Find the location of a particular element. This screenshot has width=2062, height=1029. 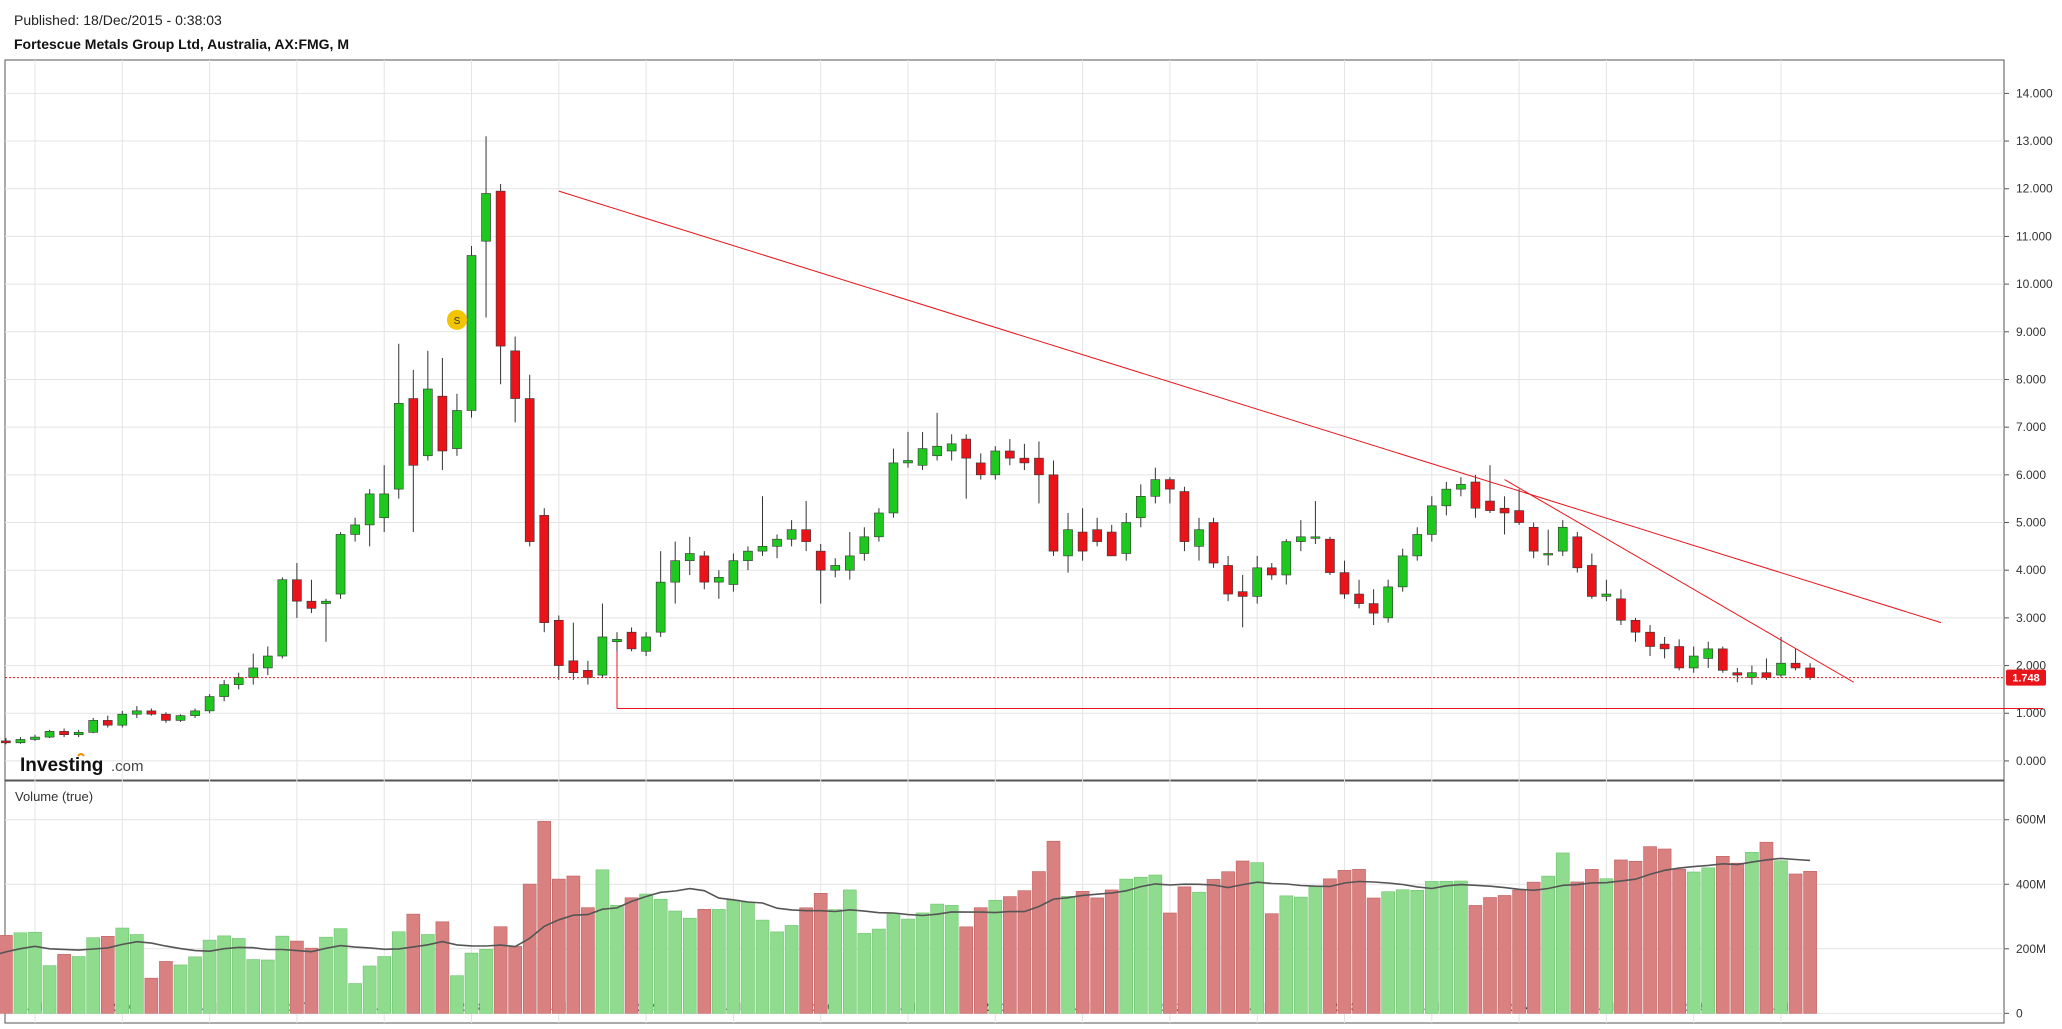

split-annotation-marker is located at coordinates (456, 319).